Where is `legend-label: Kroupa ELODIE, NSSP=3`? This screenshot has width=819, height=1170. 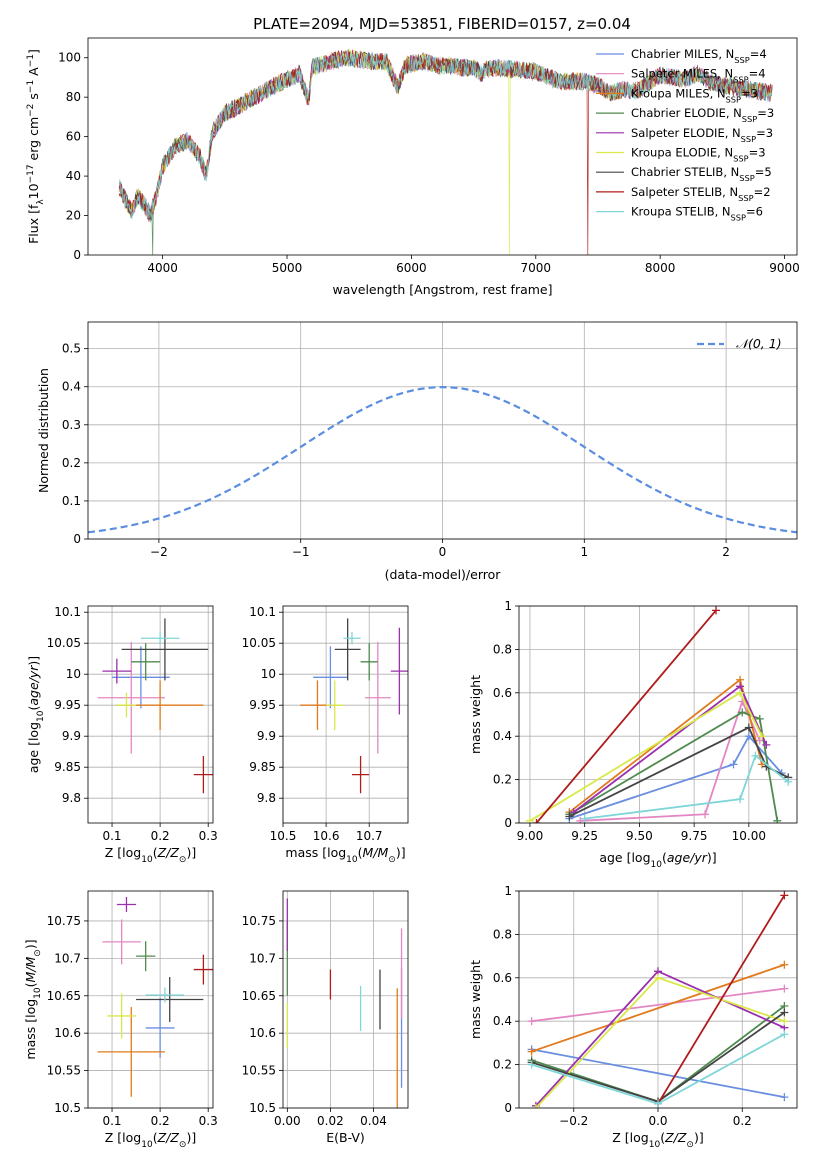 legend-label: Kroupa ELODIE, NSSP=3 is located at coordinates (698, 155).